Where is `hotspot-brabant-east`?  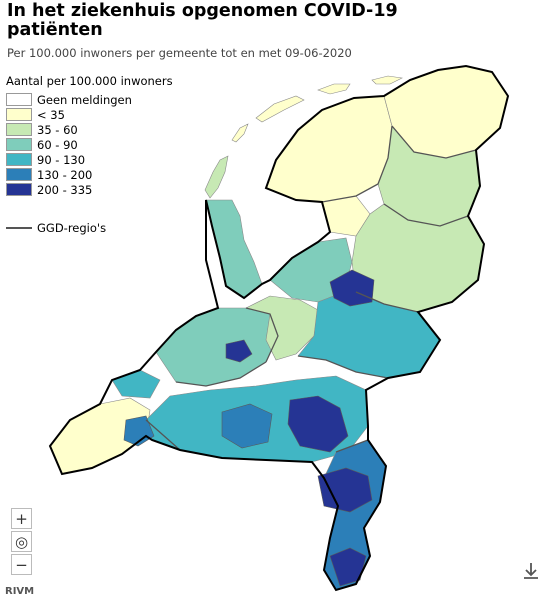 hotspot-brabant-east is located at coordinates (318, 424).